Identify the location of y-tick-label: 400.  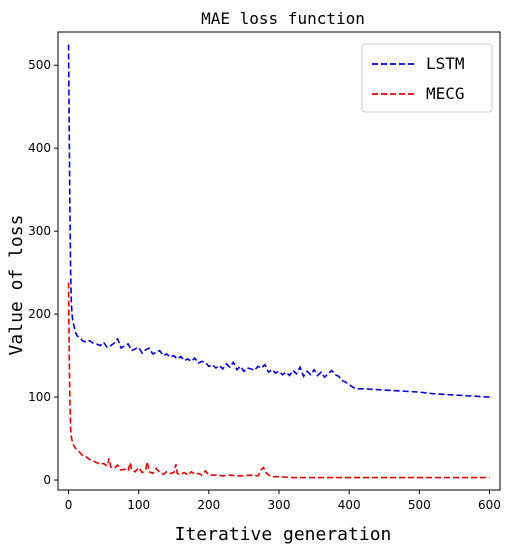
(39, 148).